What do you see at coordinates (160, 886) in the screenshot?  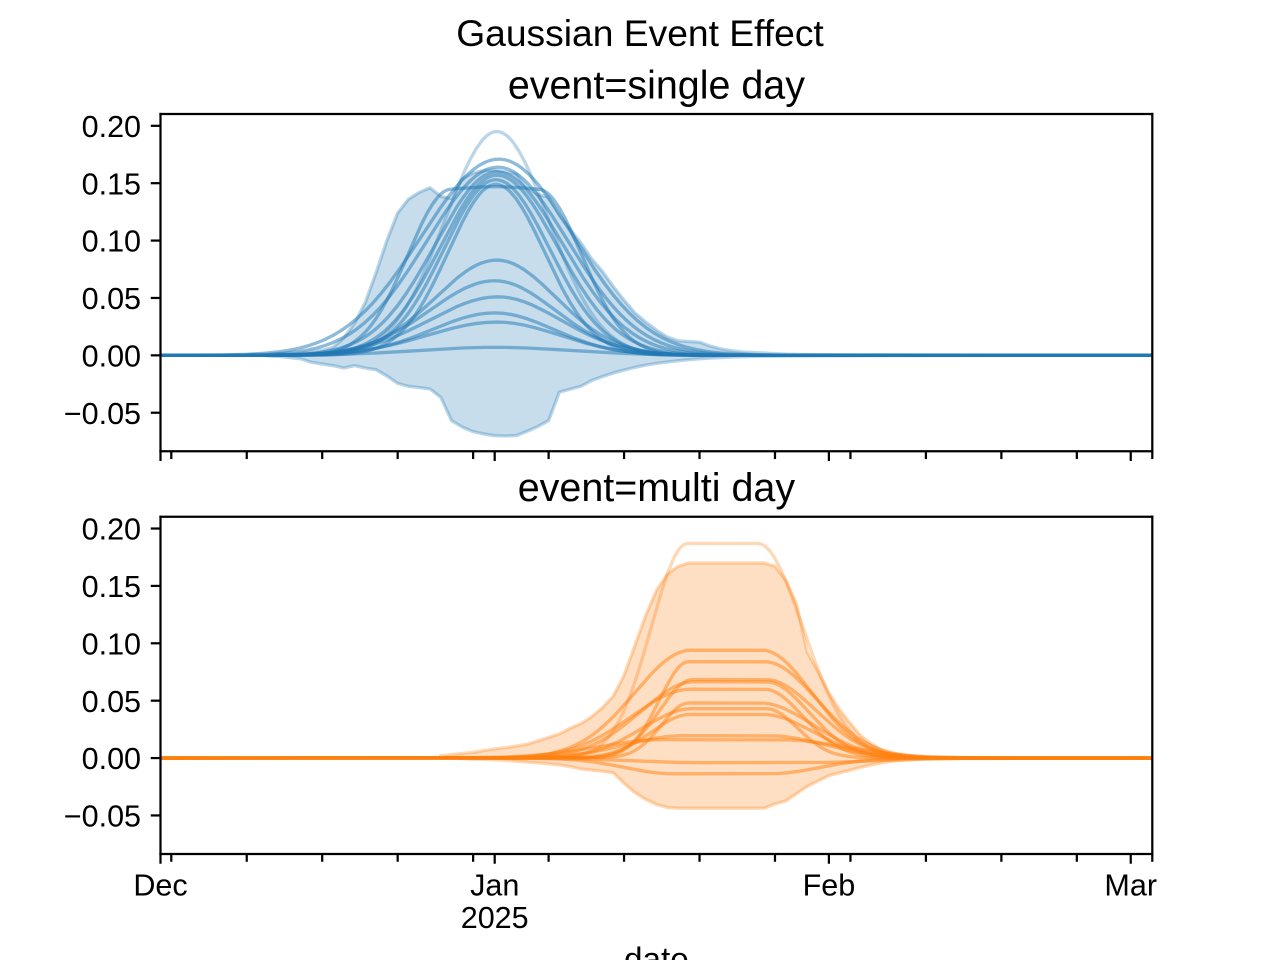 I see `svg-text: Dec` at bounding box center [160, 886].